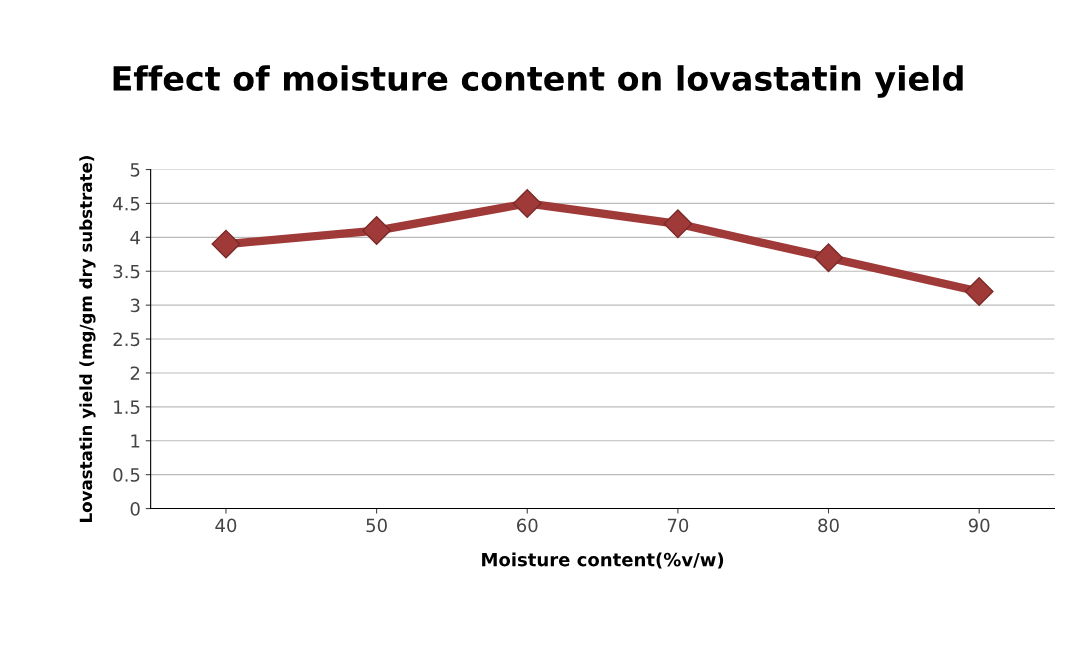 The height and width of the screenshot is (652, 1076). What do you see at coordinates (135, 305) in the screenshot?
I see `y-tick-label: 3` at bounding box center [135, 305].